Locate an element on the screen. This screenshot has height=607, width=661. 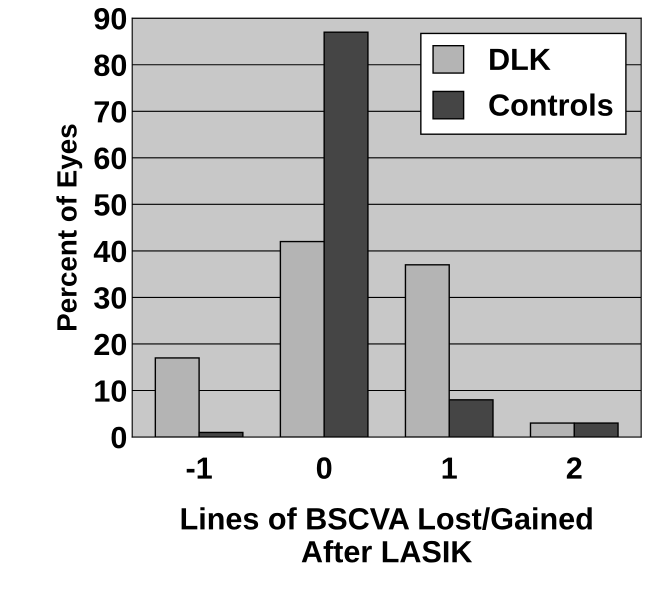
y-tick-label: 40 is located at coordinates (110, 251).